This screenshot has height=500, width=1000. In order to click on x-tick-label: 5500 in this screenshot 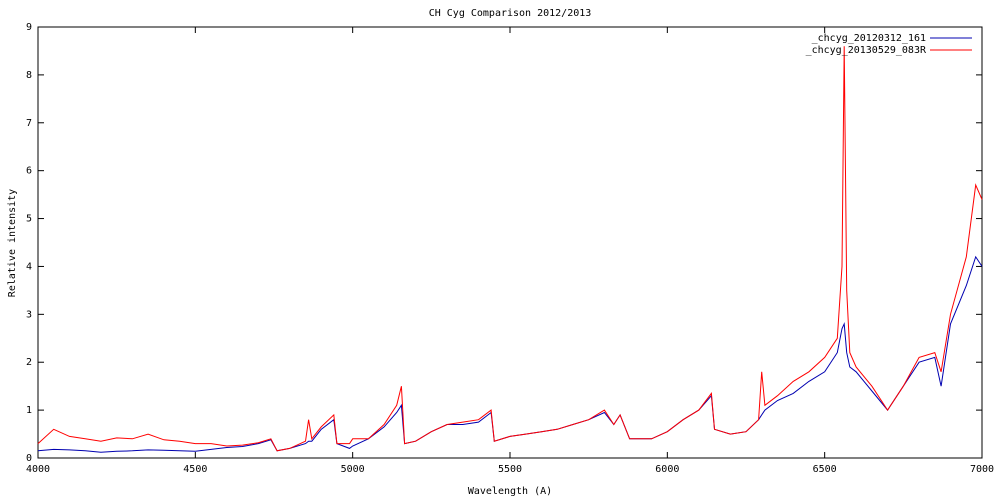, I will do `click(510, 469)`.